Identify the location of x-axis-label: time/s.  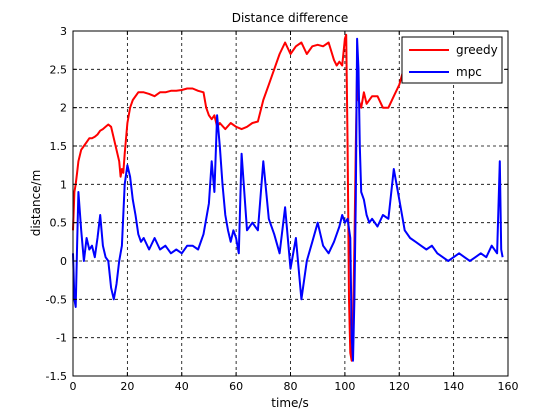
(289, 403).